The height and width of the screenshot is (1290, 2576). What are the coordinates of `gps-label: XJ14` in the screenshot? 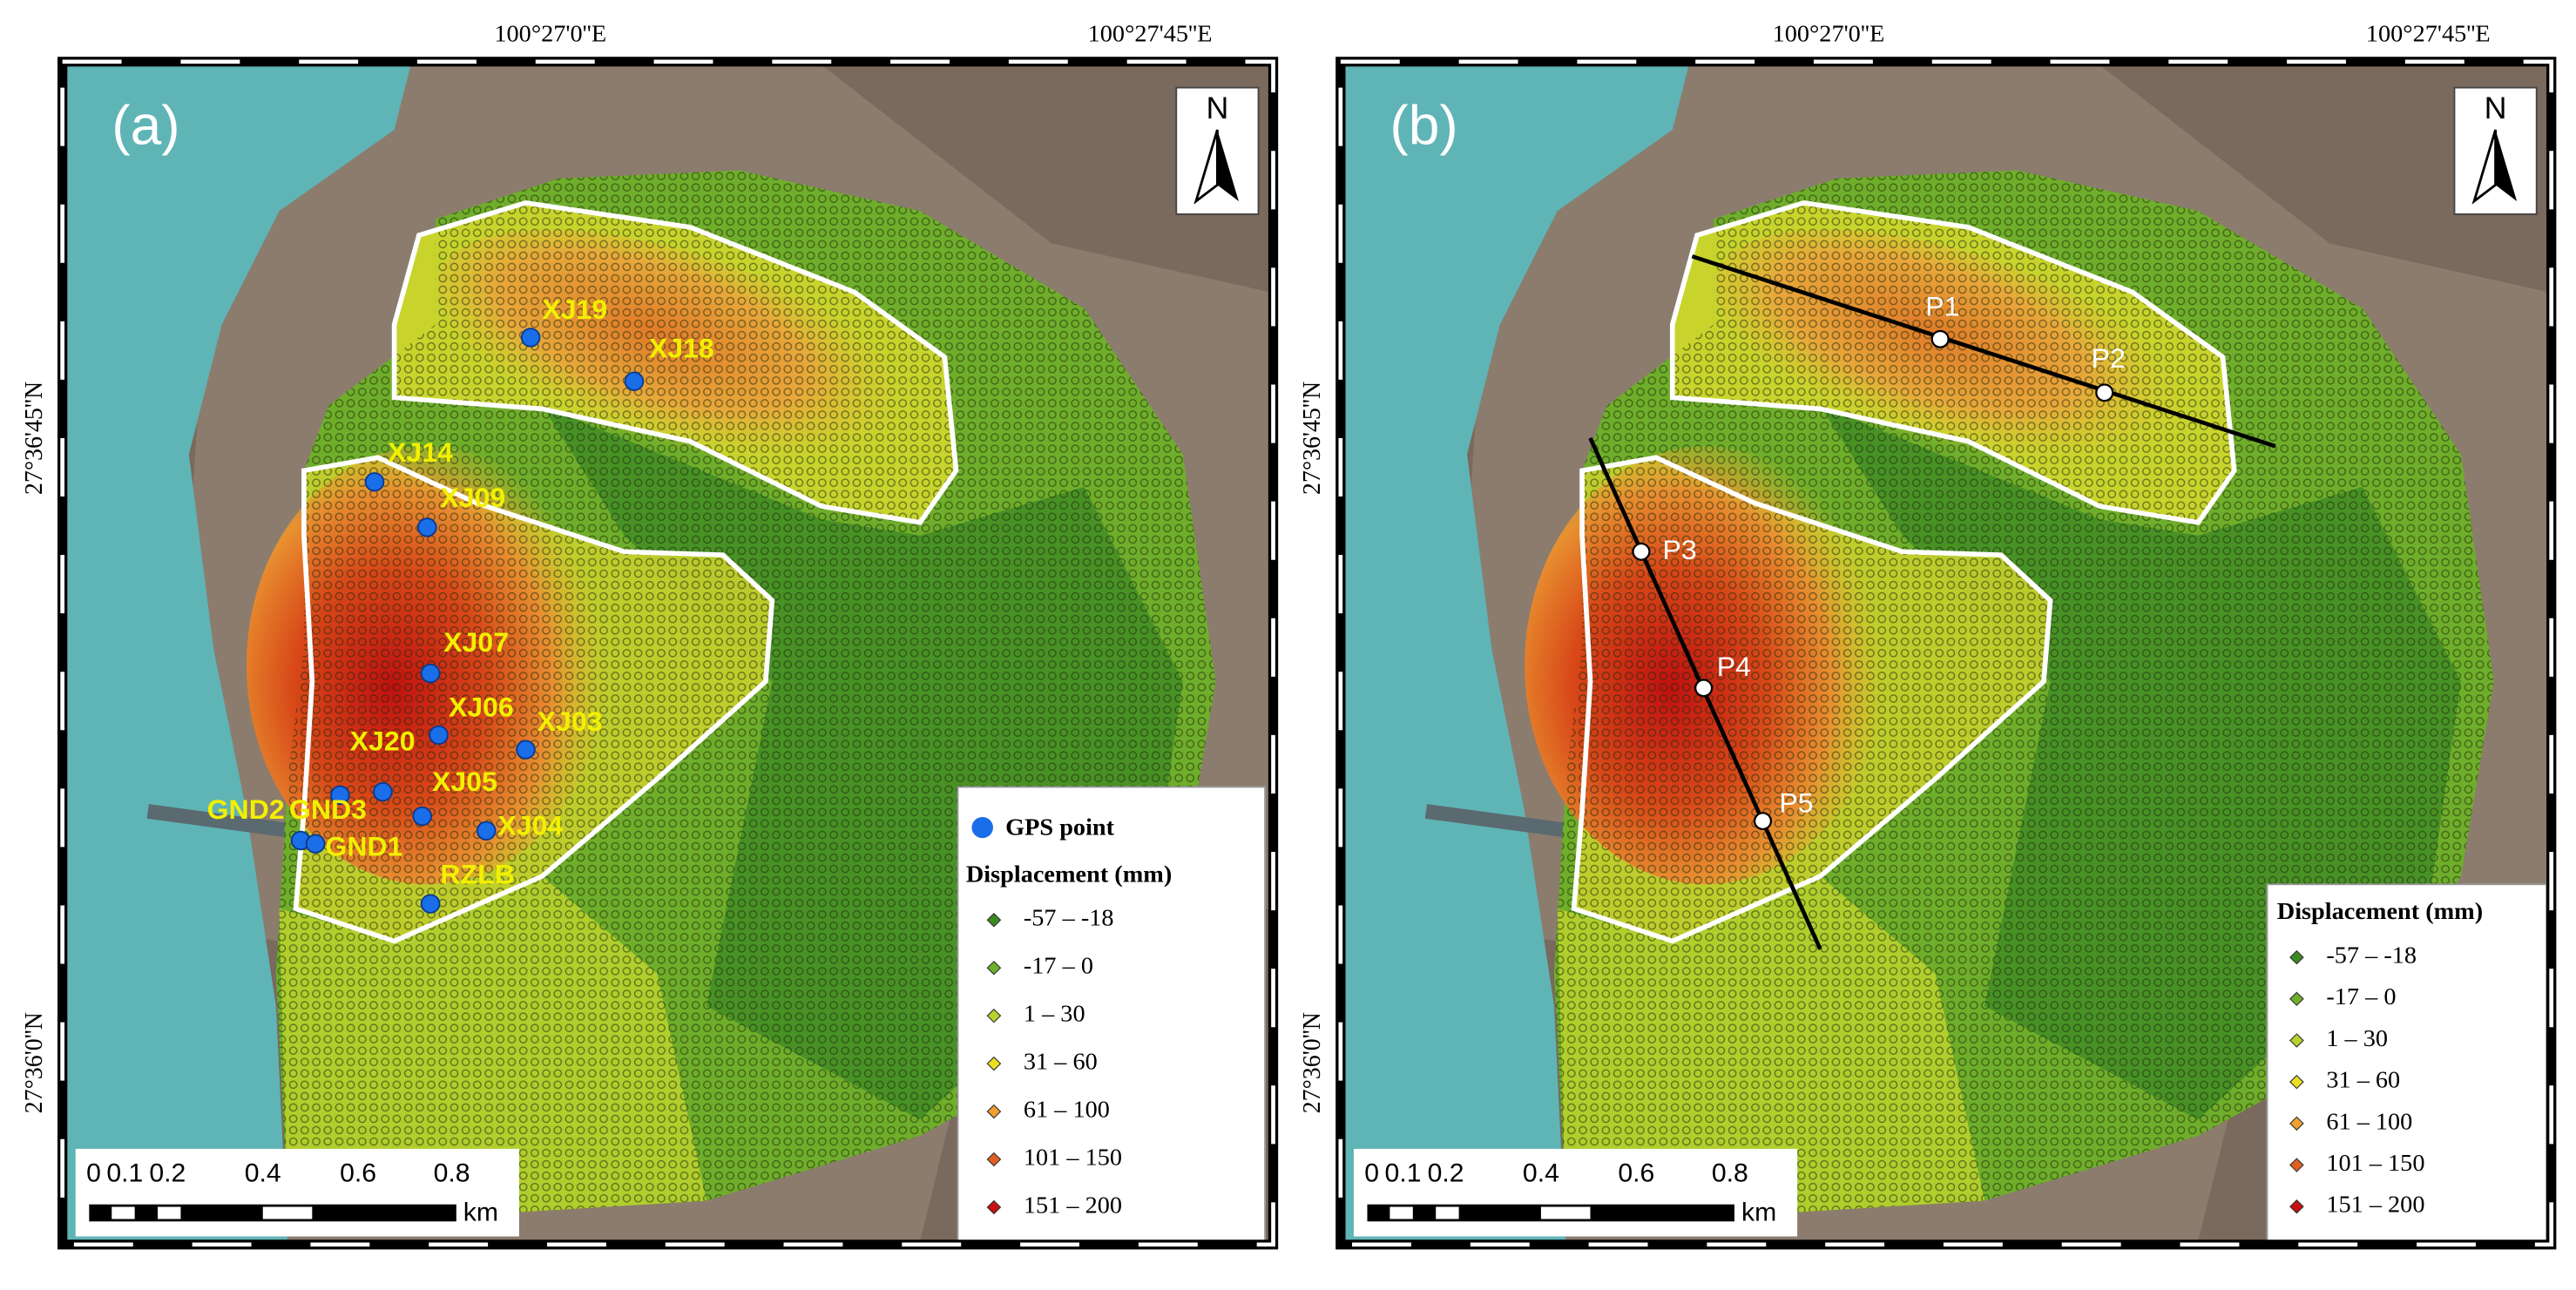 It's located at (420, 452).